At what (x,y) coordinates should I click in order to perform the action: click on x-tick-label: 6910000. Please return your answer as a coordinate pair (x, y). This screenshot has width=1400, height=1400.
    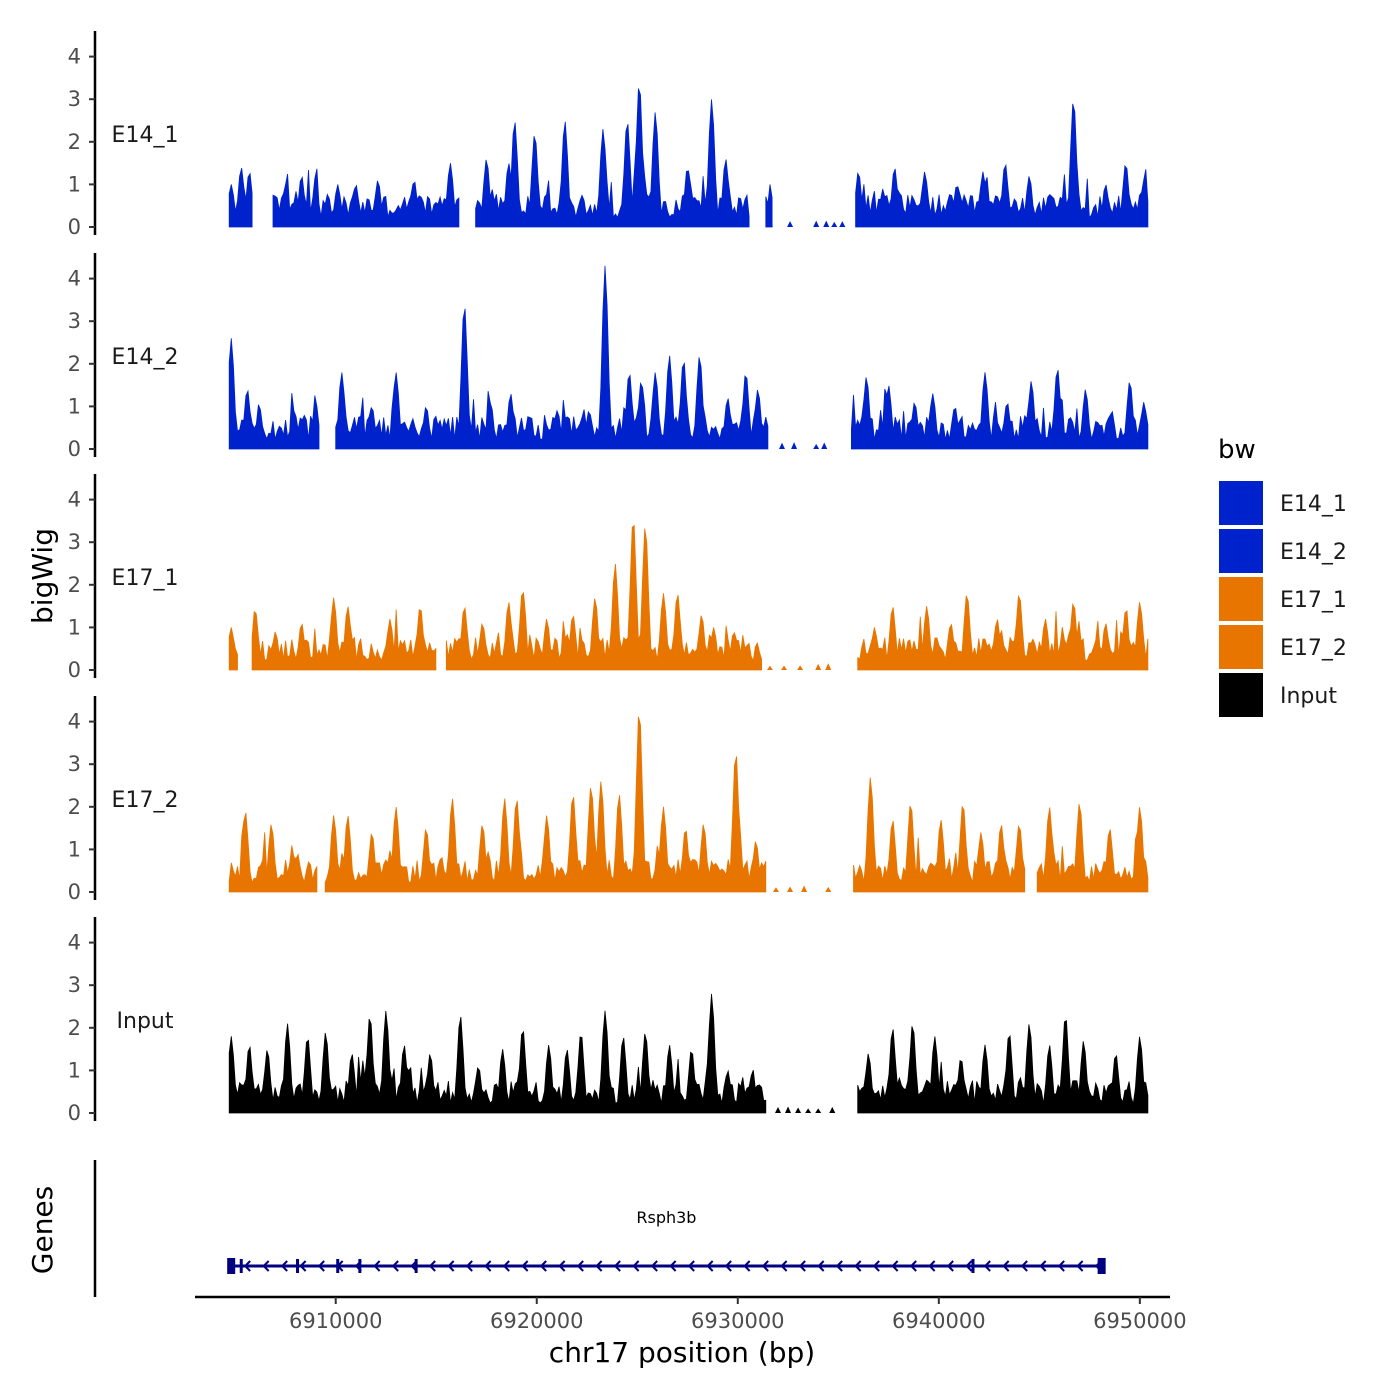
    Looking at the image, I should click on (336, 1321).